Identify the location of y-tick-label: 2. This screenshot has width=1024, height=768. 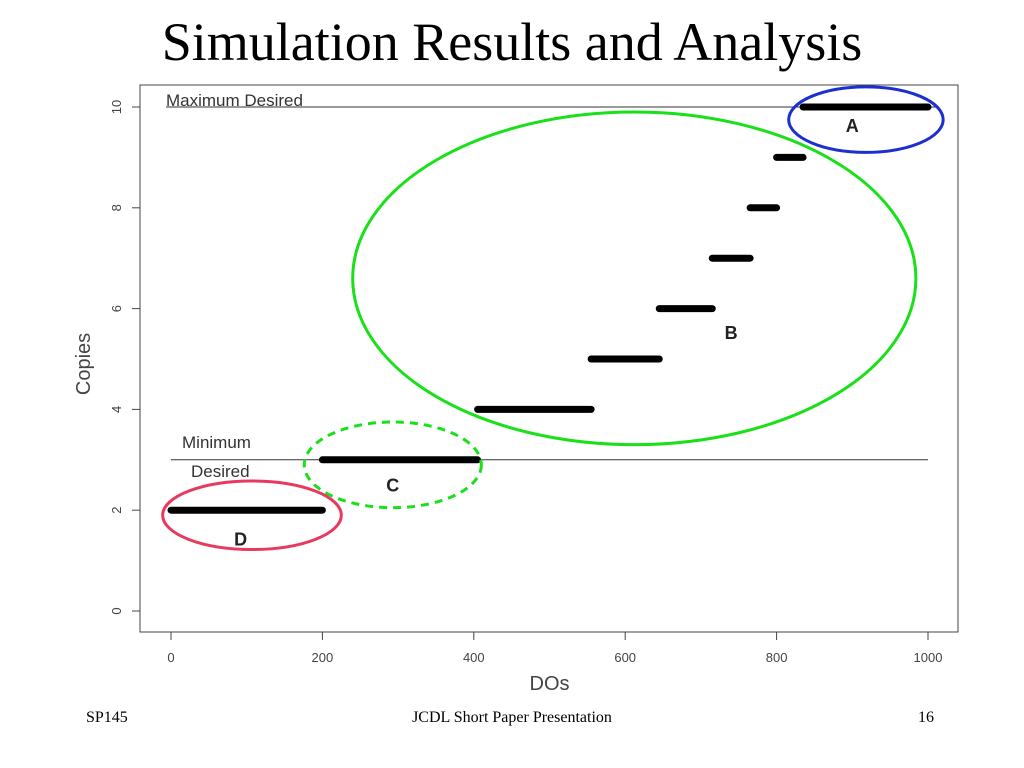
(116, 510).